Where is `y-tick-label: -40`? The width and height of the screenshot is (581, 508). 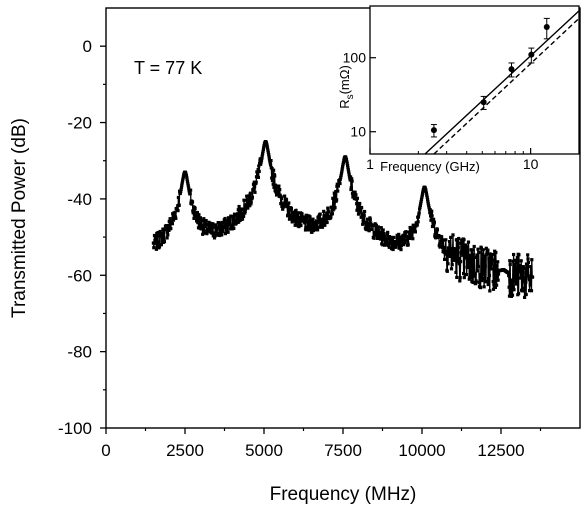
y-tick-label: -40 is located at coordinates (79, 199).